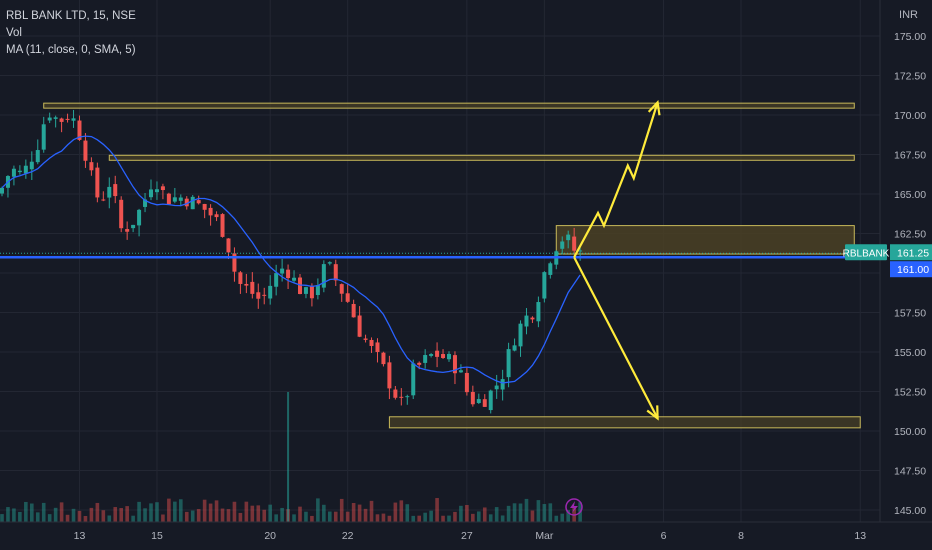  I want to click on price-tick-label: 162.50, so click(910, 235).